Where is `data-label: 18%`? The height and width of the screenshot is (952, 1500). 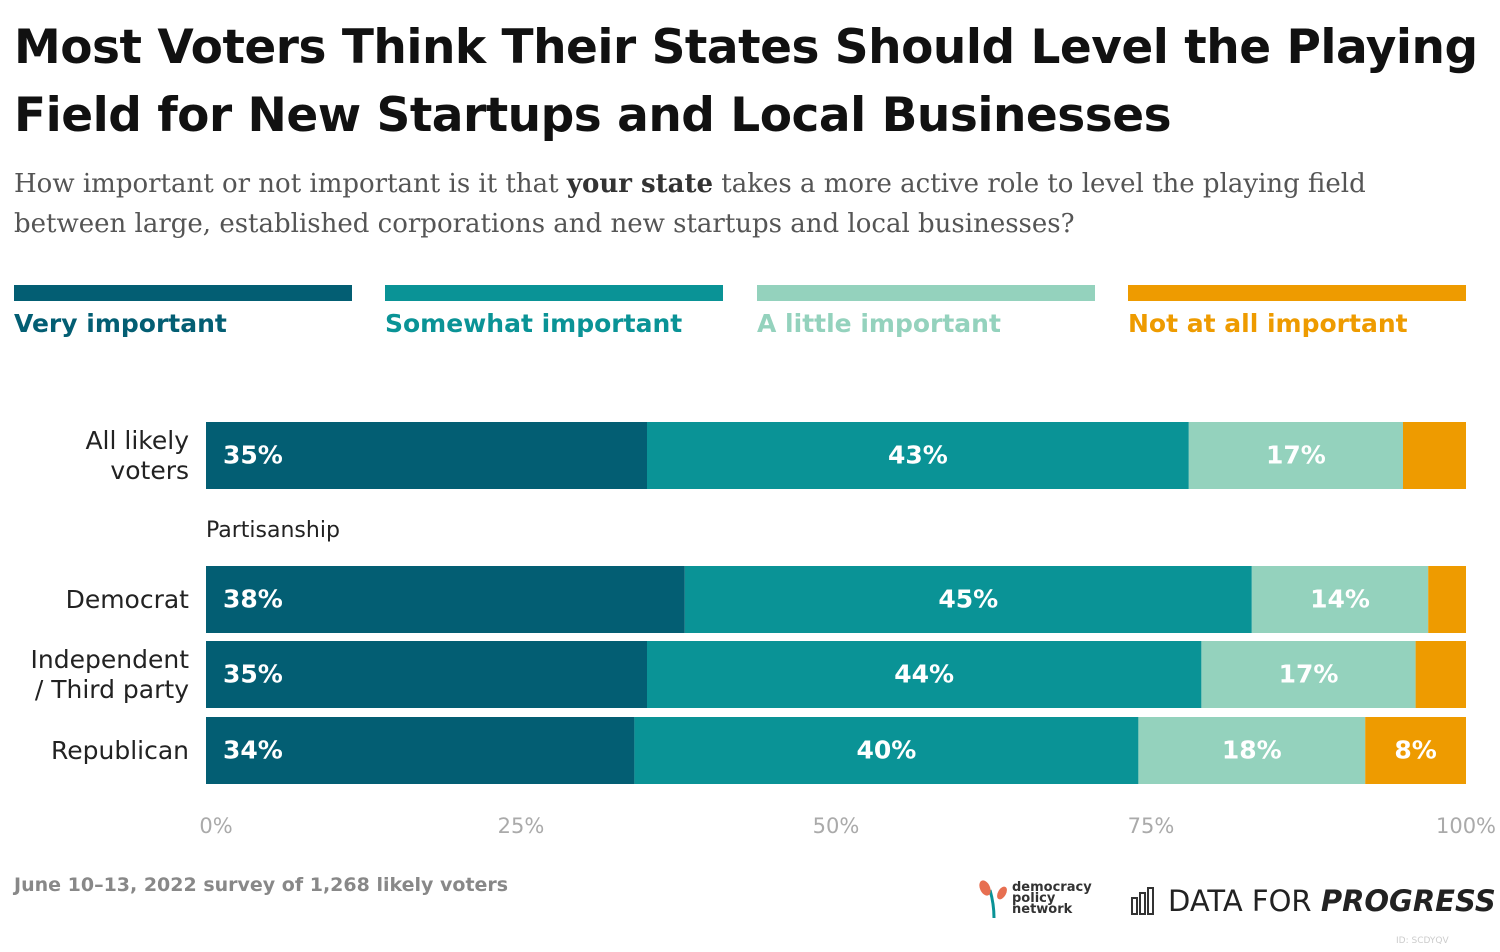
data-label: 18% is located at coordinates (1252, 750).